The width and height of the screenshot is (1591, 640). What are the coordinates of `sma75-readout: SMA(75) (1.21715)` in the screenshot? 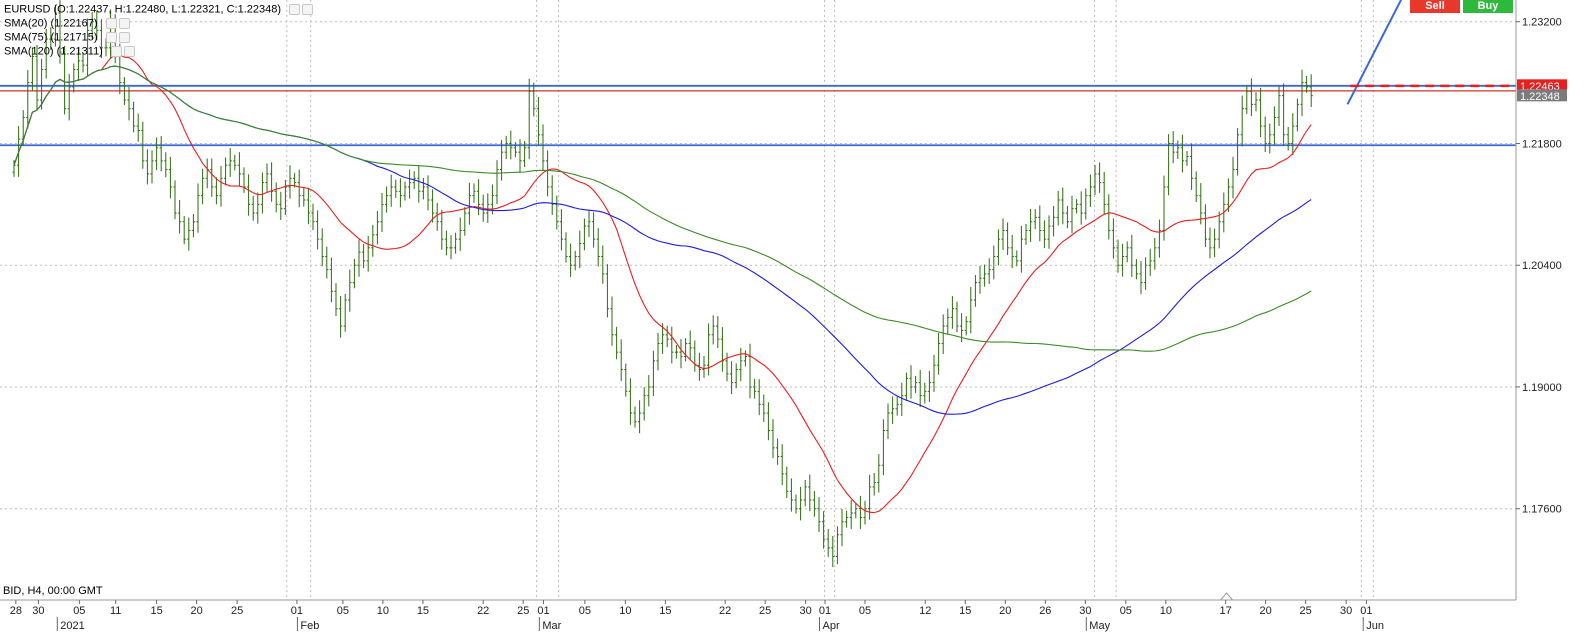 It's located at (51, 37).